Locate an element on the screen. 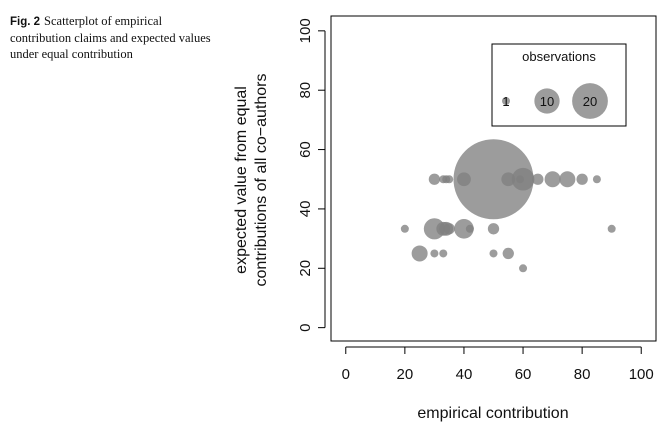 The height and width of the screenshot is (430, 670). y-tick-label: 40 is located at coordinates (305, 209).